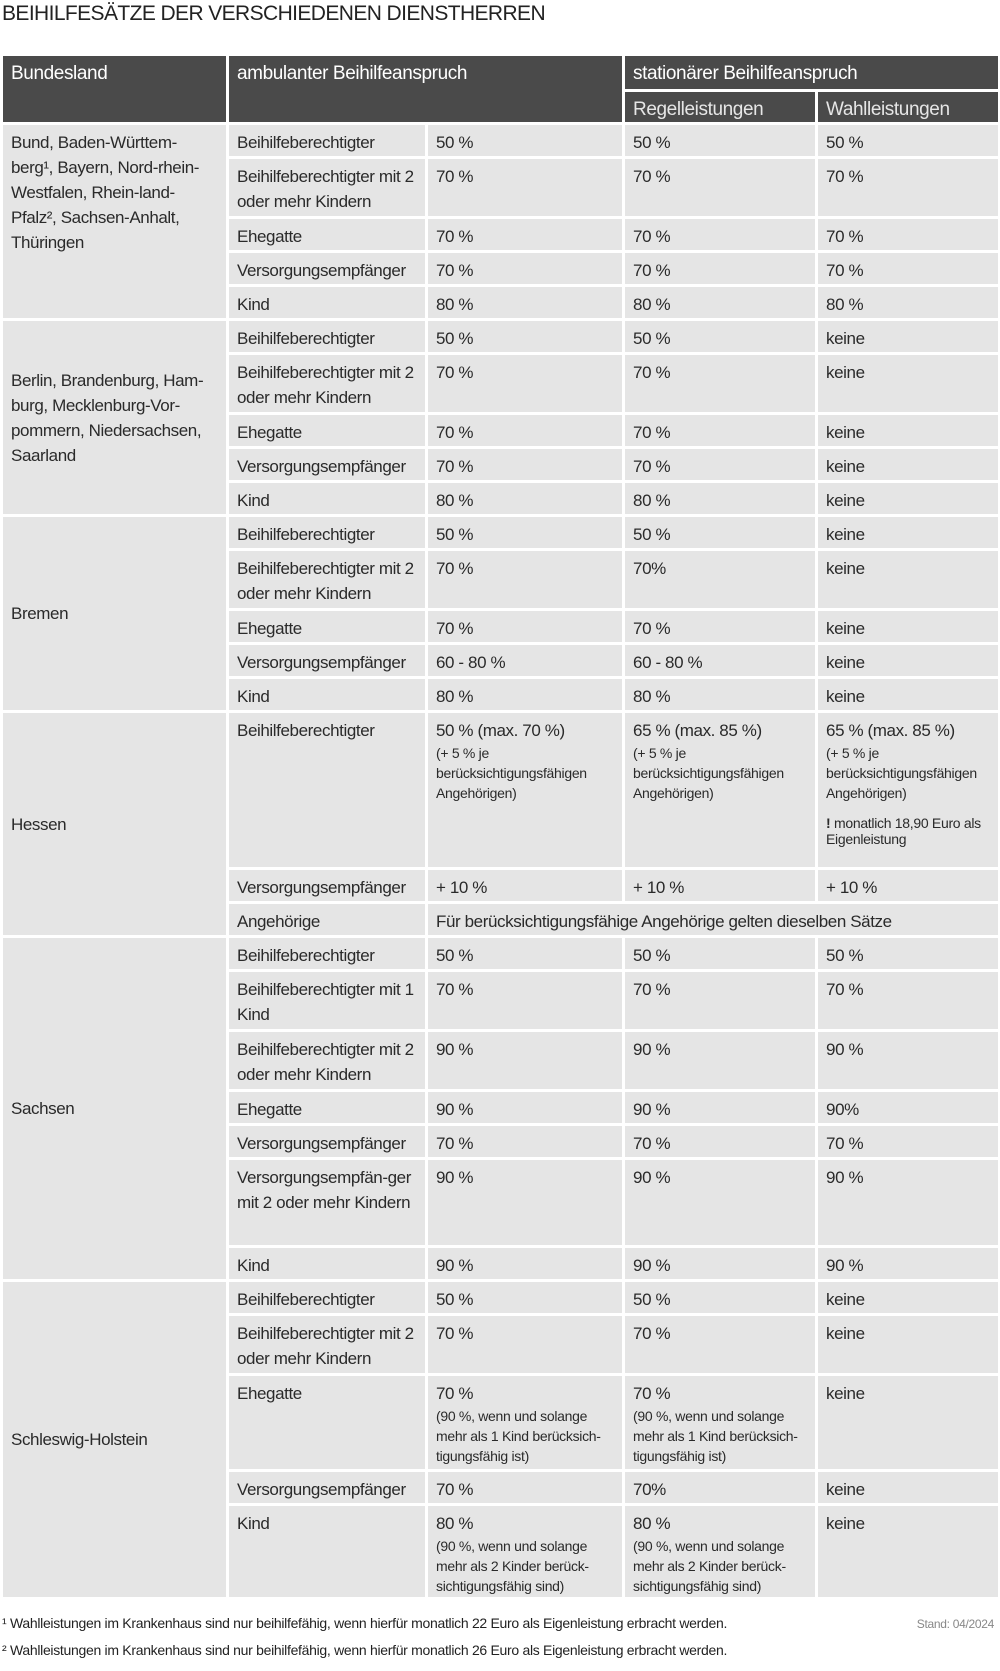  Describe the element at coordinates (501, 268) in the screenshot. I see `table-row: Versorgungsempfänger 70 % 70 % 70 %` at that location.